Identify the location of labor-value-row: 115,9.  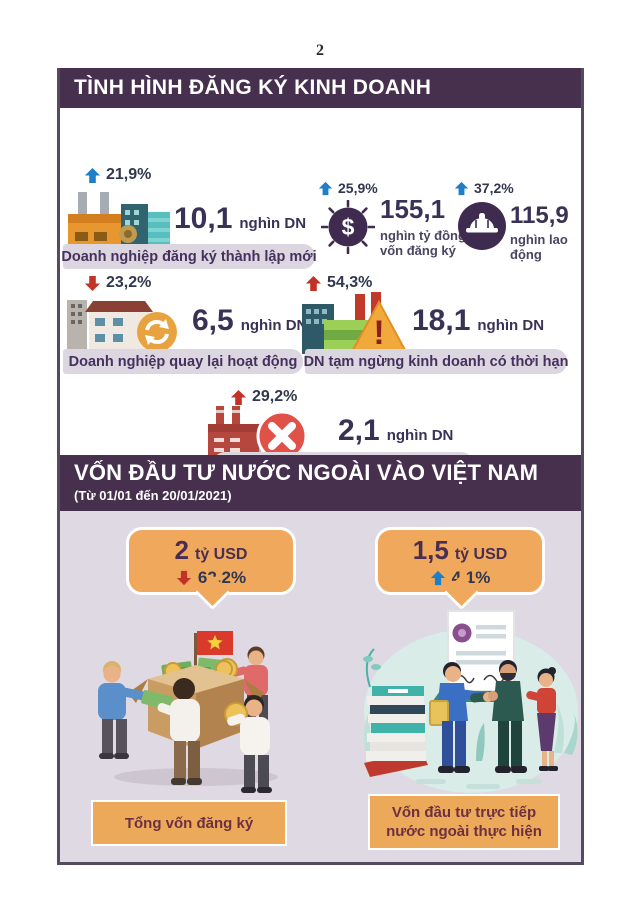
(539, 216).